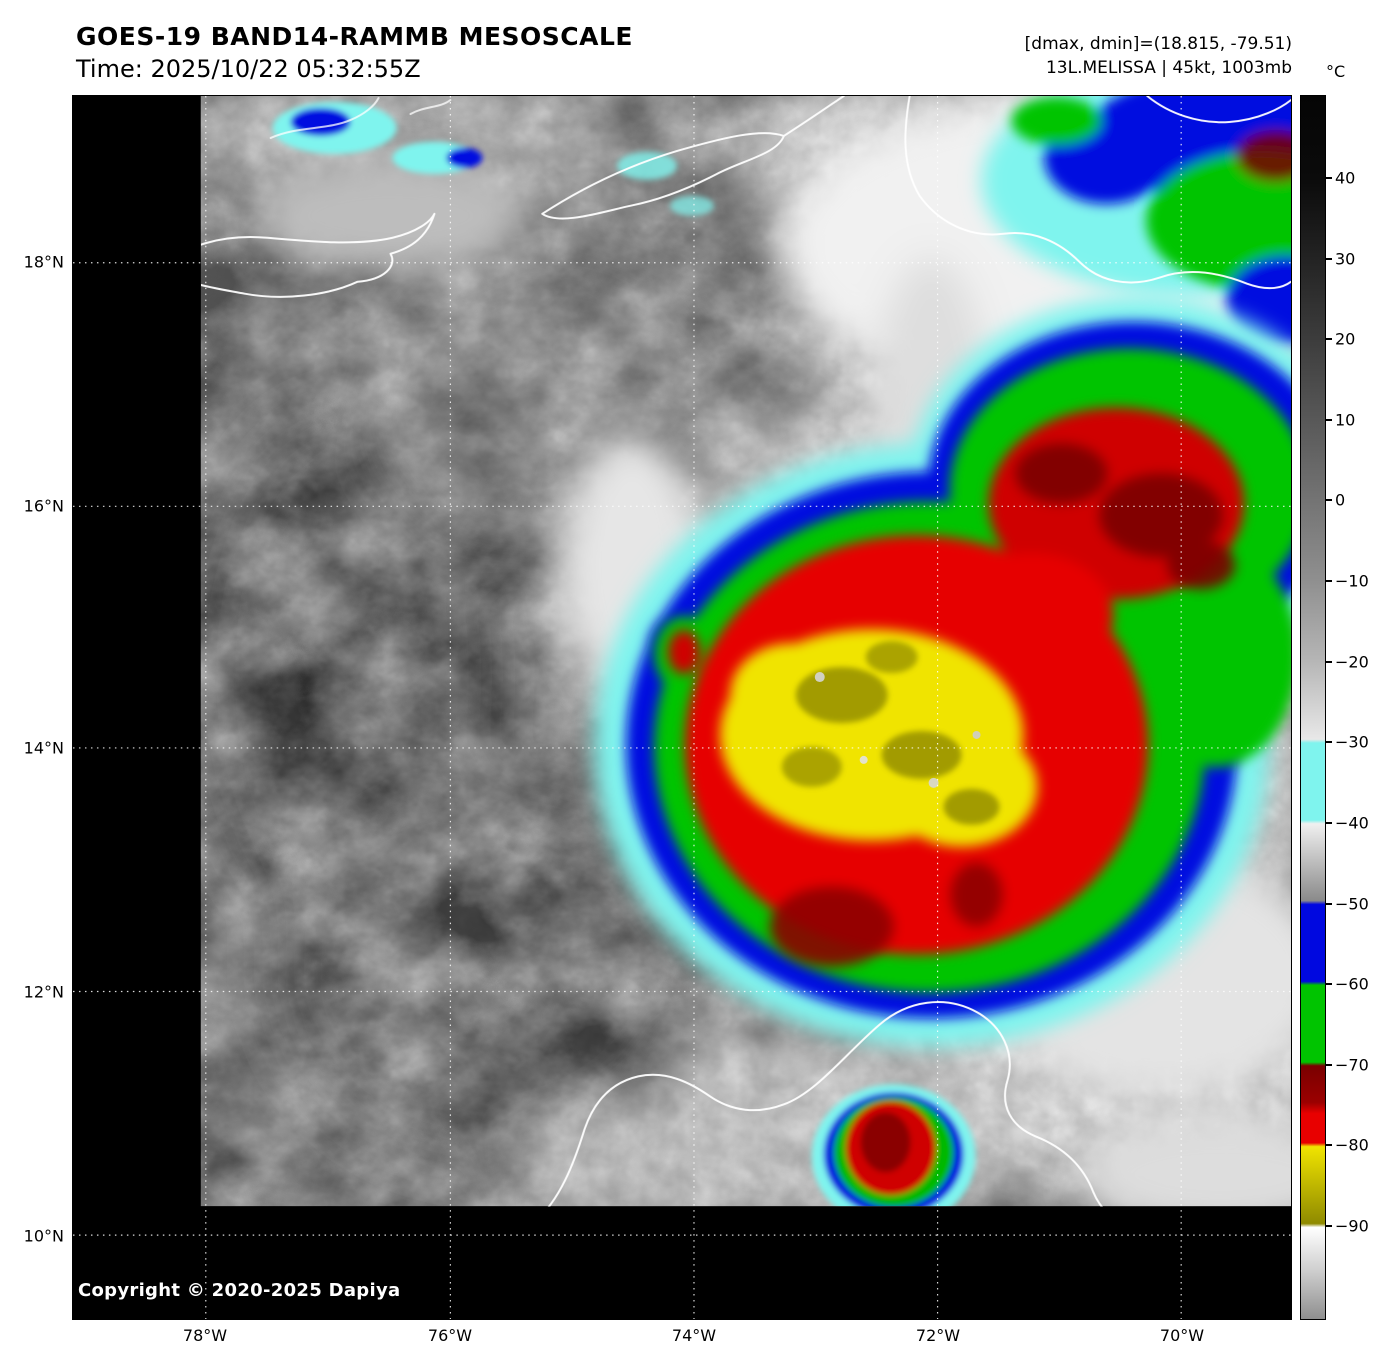 The image size is (1390, 1359). What do you see at coordinates (1168, 68) in the screenshot?
I see `storm-info: 13L.MELISSA | 45kt, 1003mb` at bounding box center [1168, 68].